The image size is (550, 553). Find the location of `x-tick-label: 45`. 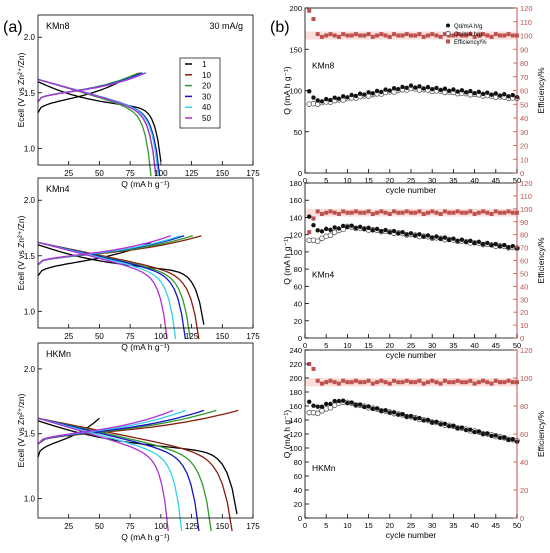

x-tick-label: 45 is located at coordinates (496, 180).